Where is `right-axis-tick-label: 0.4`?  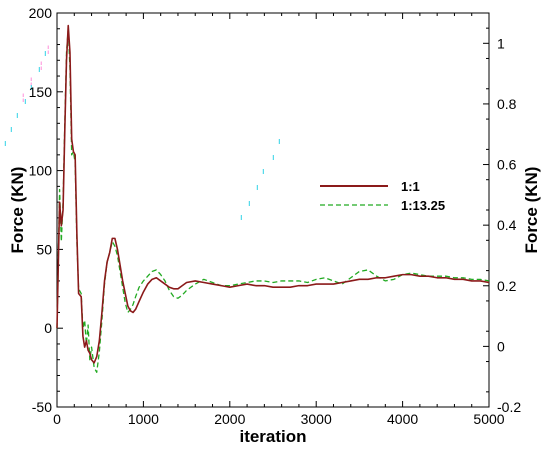
right-axis-tick-label: 0.4 is located at coordinates (507, 225).